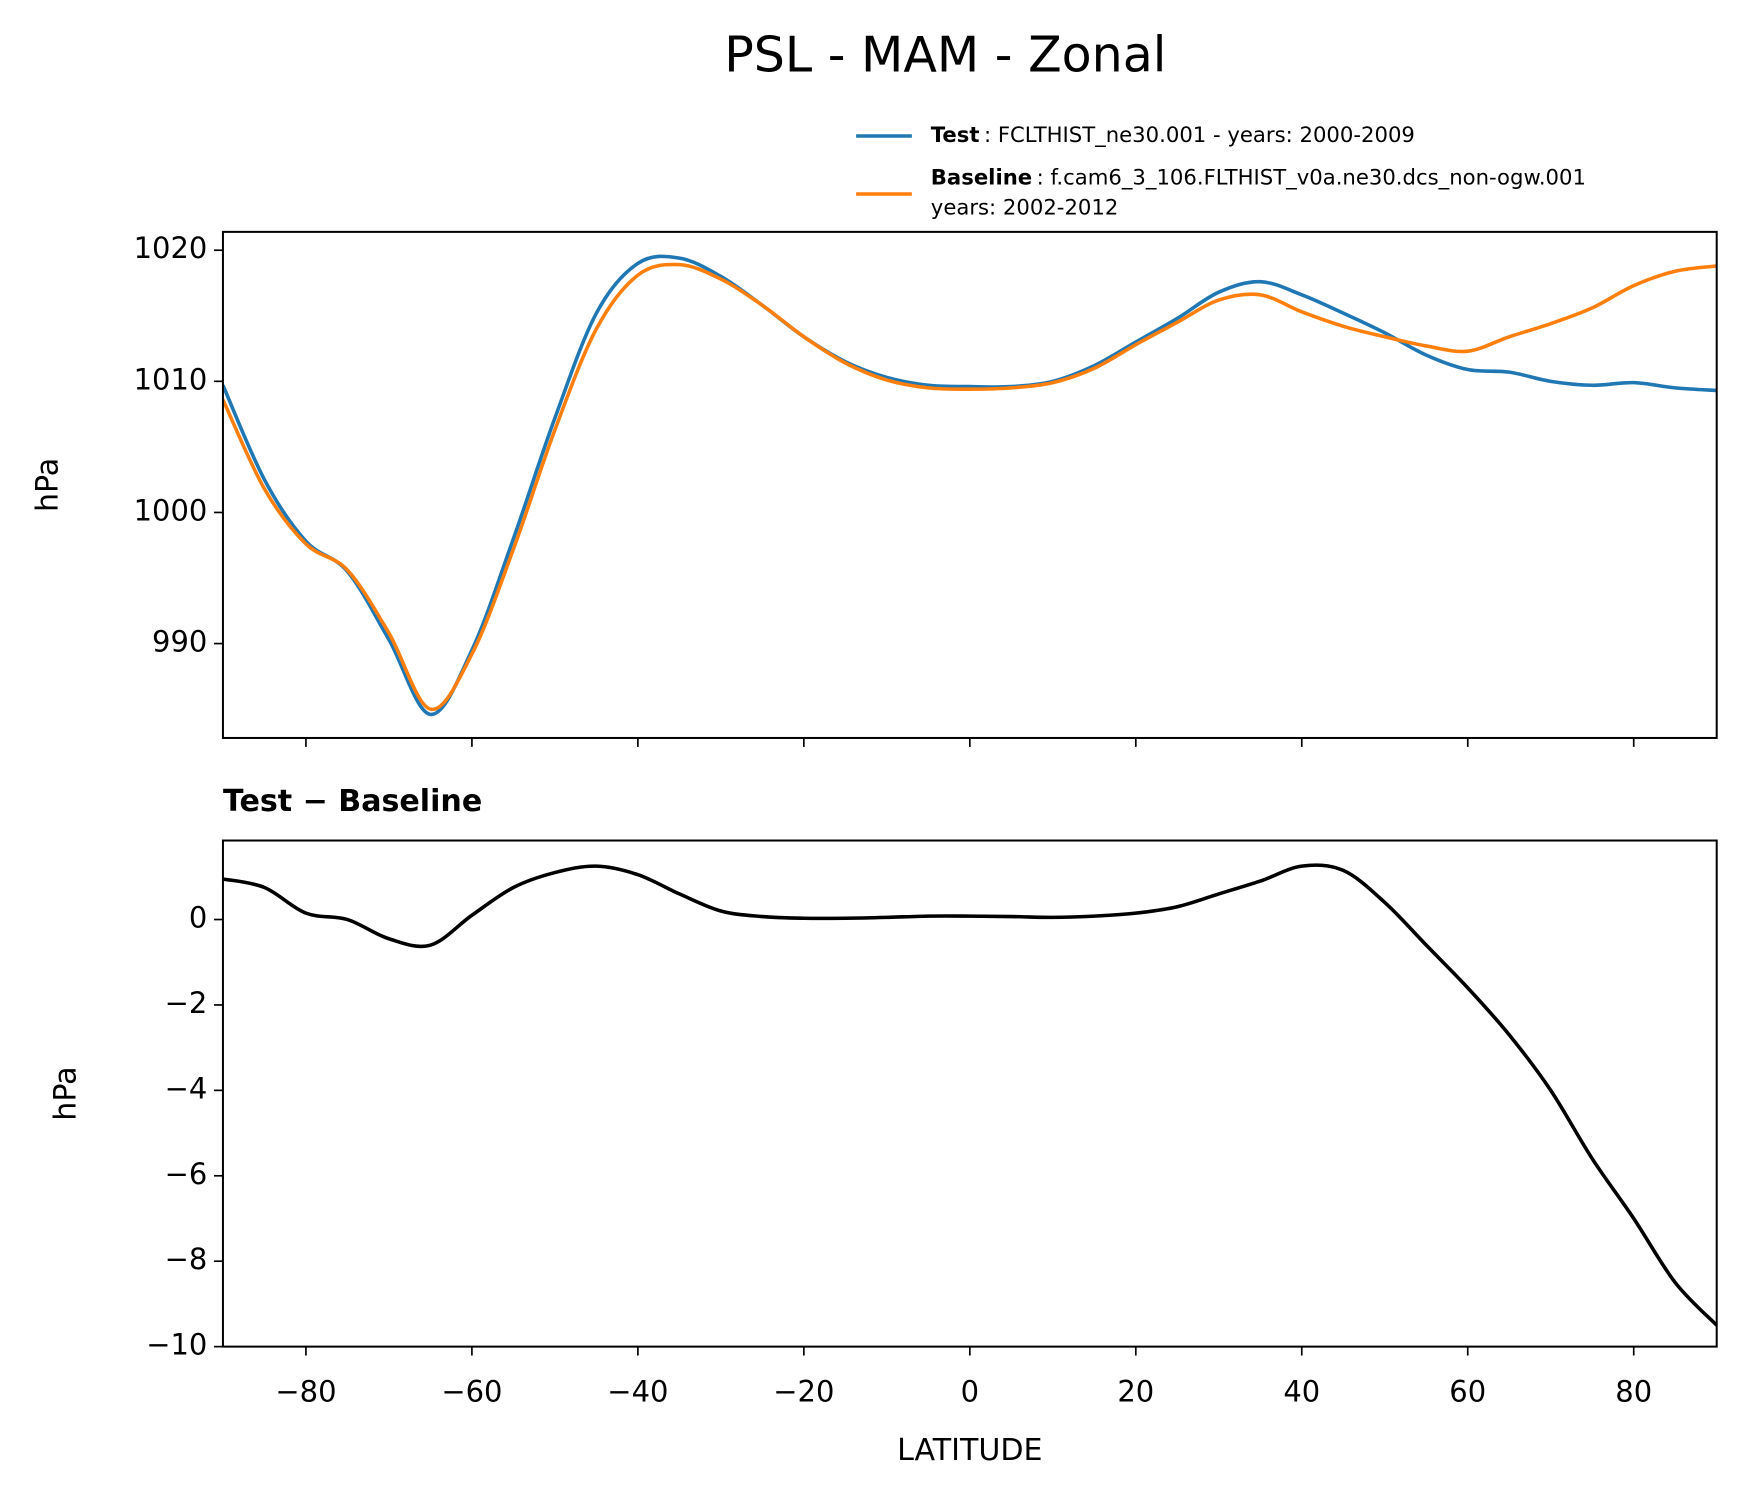  Describe the element at coordinates (352, 801) in the screenshot. I see `subplot-title: Test − Baseline` at that location.